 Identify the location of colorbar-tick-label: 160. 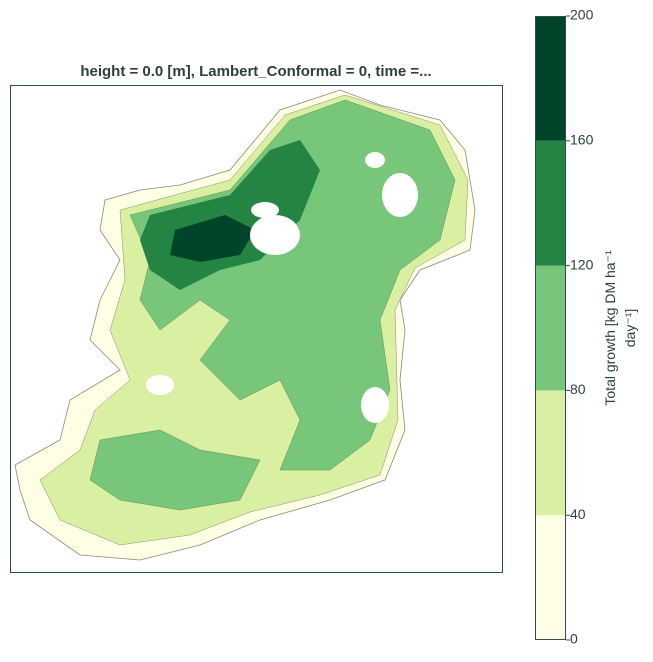
(582, 140).